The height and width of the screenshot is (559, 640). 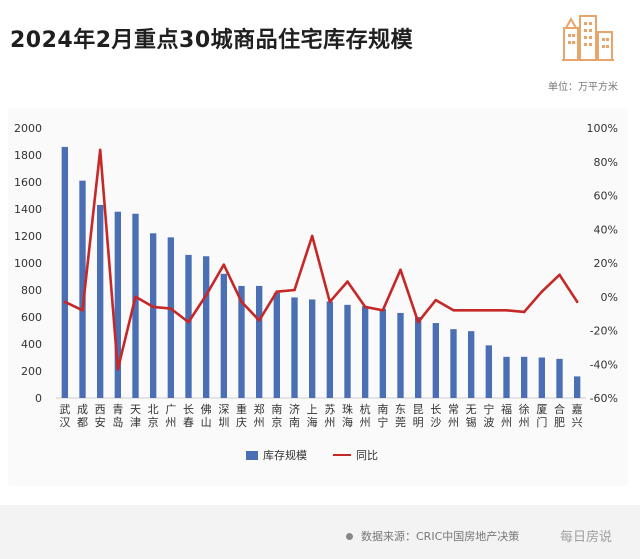 I want to click on yoy-point-南京, so click(x=277, y=291).